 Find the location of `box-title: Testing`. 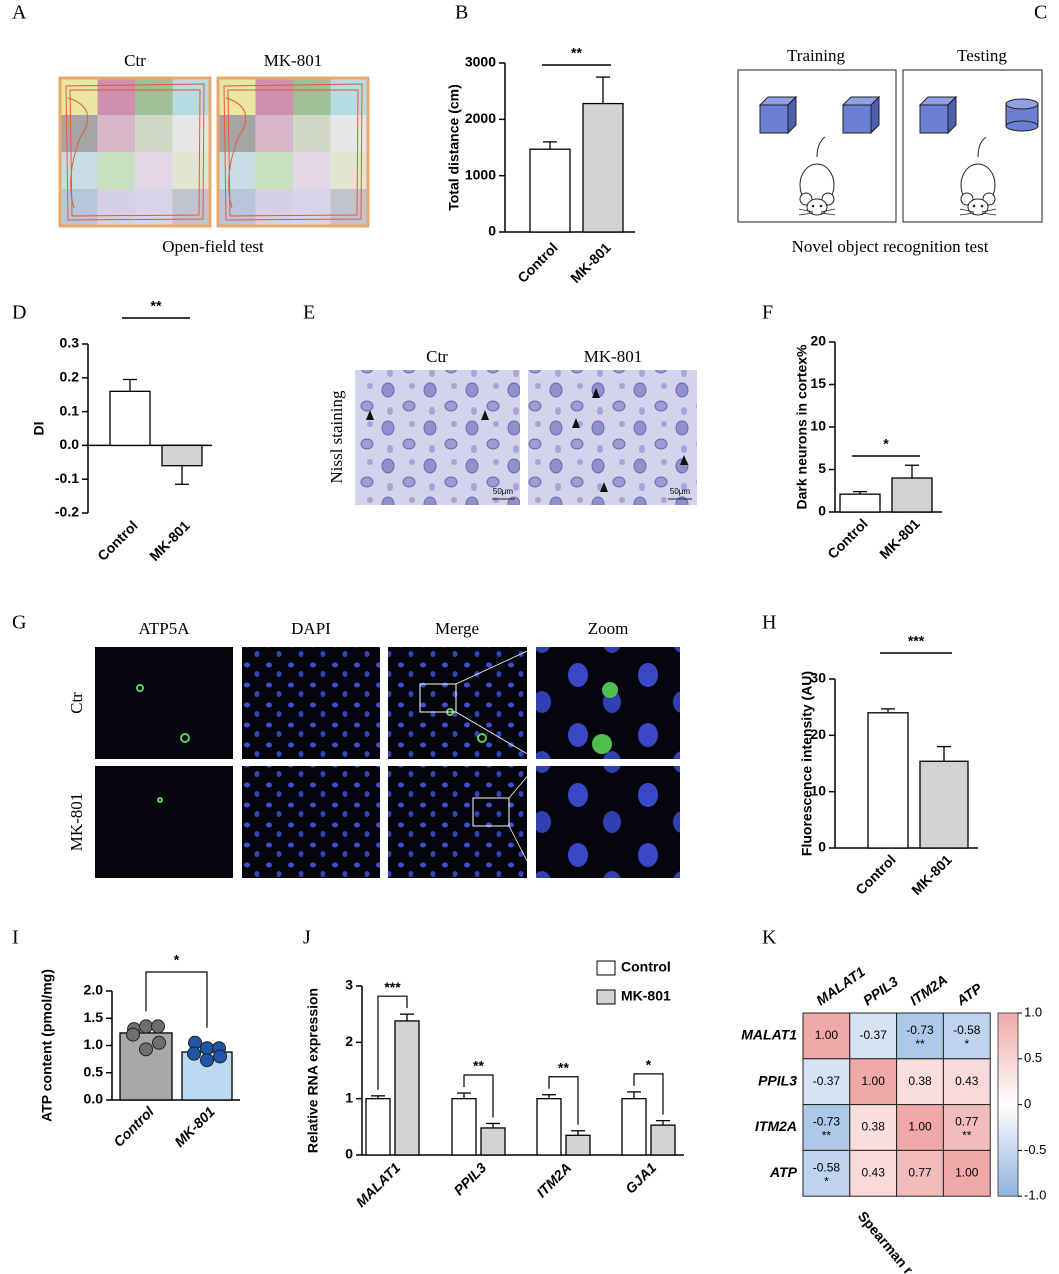

box-title: Testing is located at coordinates (982, 55).